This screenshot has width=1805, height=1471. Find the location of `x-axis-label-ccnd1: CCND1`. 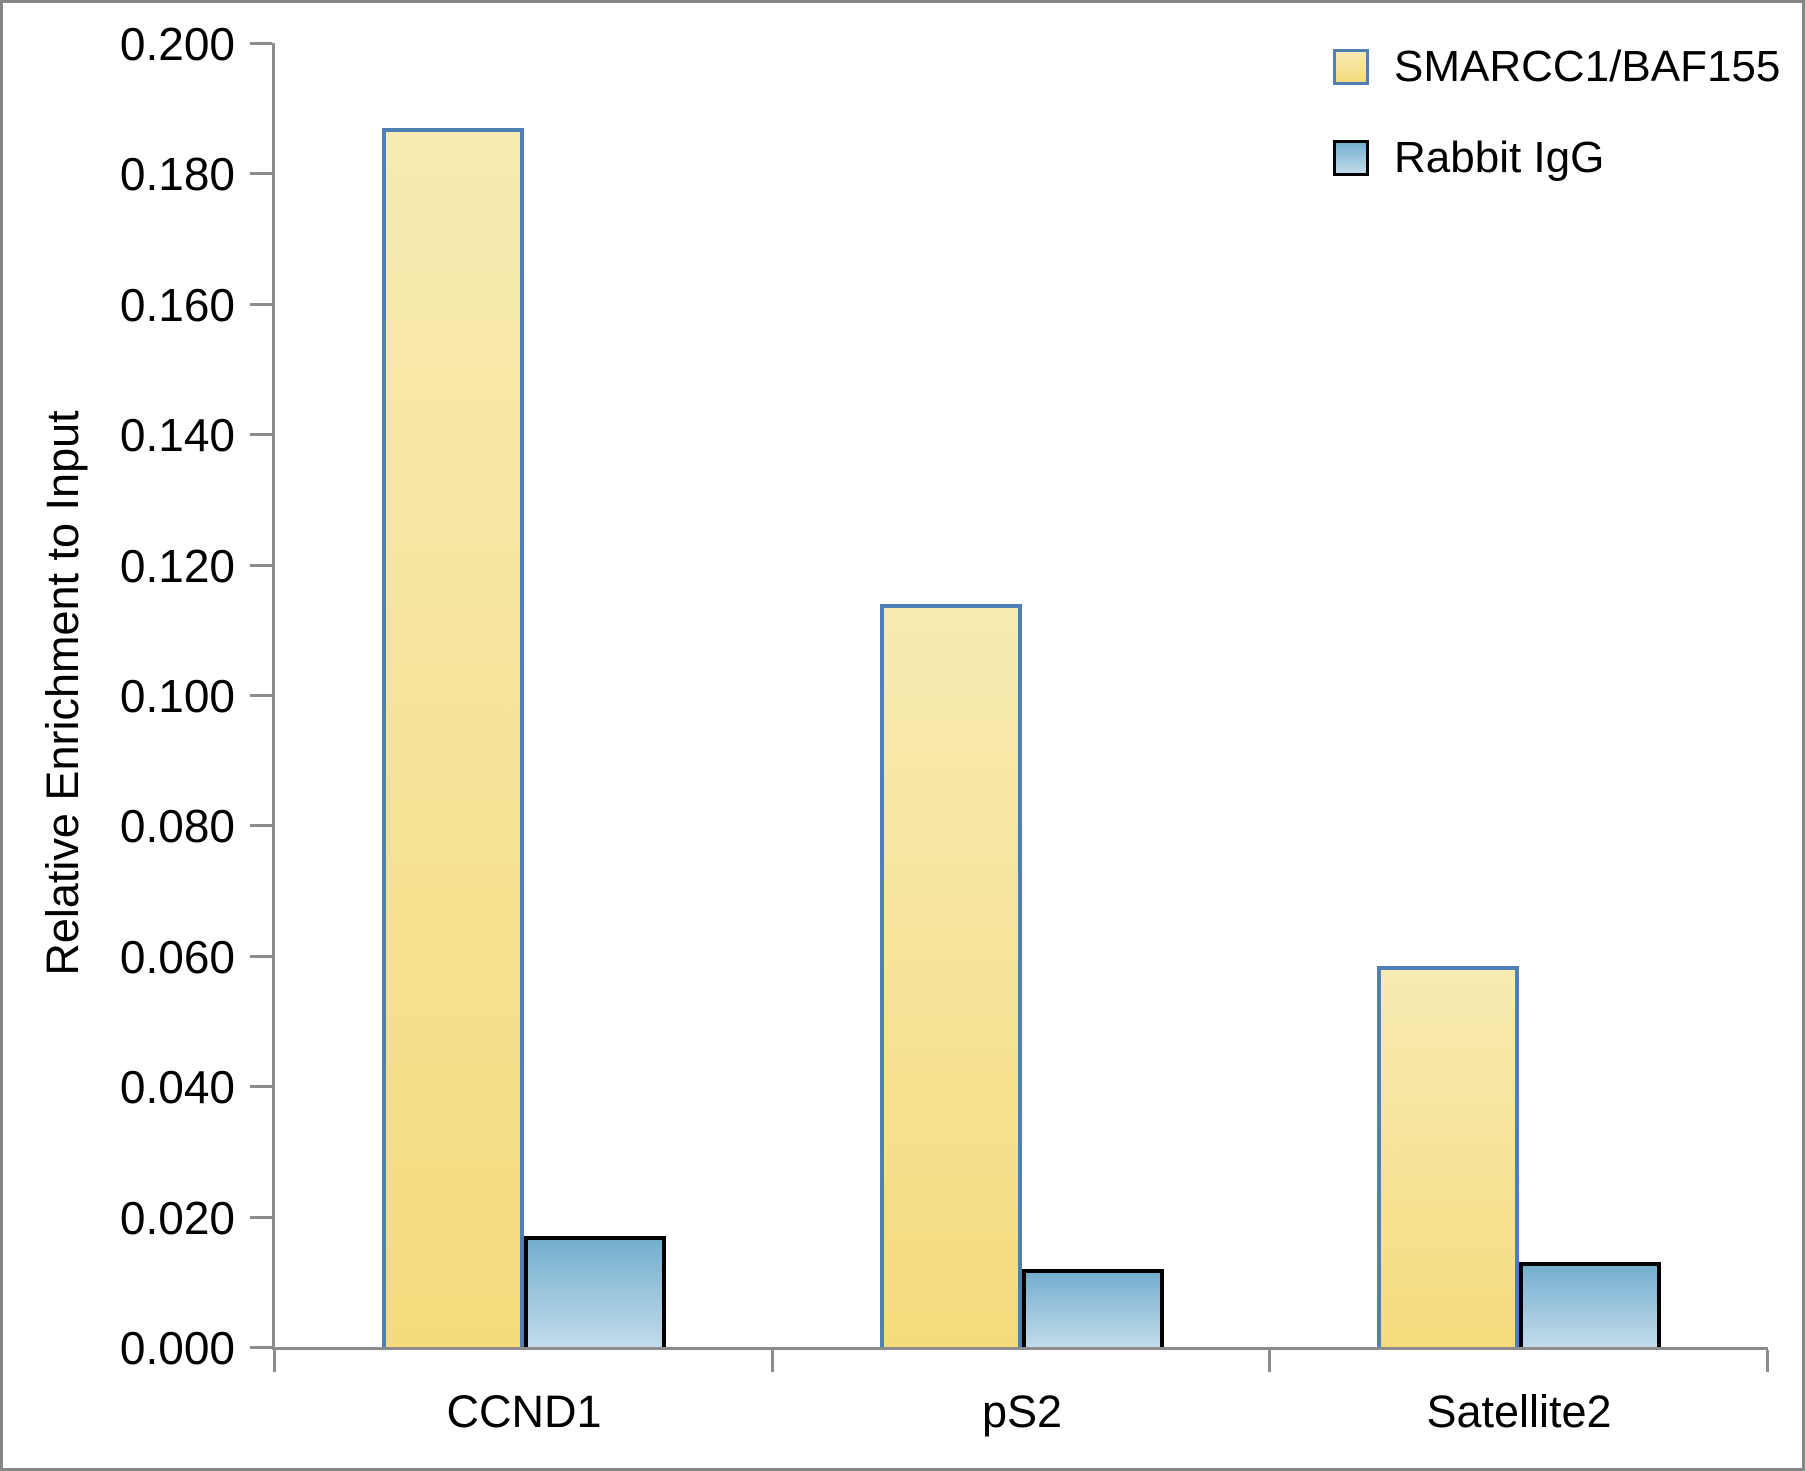

x-axis-label-ccnd1: CCND1 is located at coordinates (524, 1411).